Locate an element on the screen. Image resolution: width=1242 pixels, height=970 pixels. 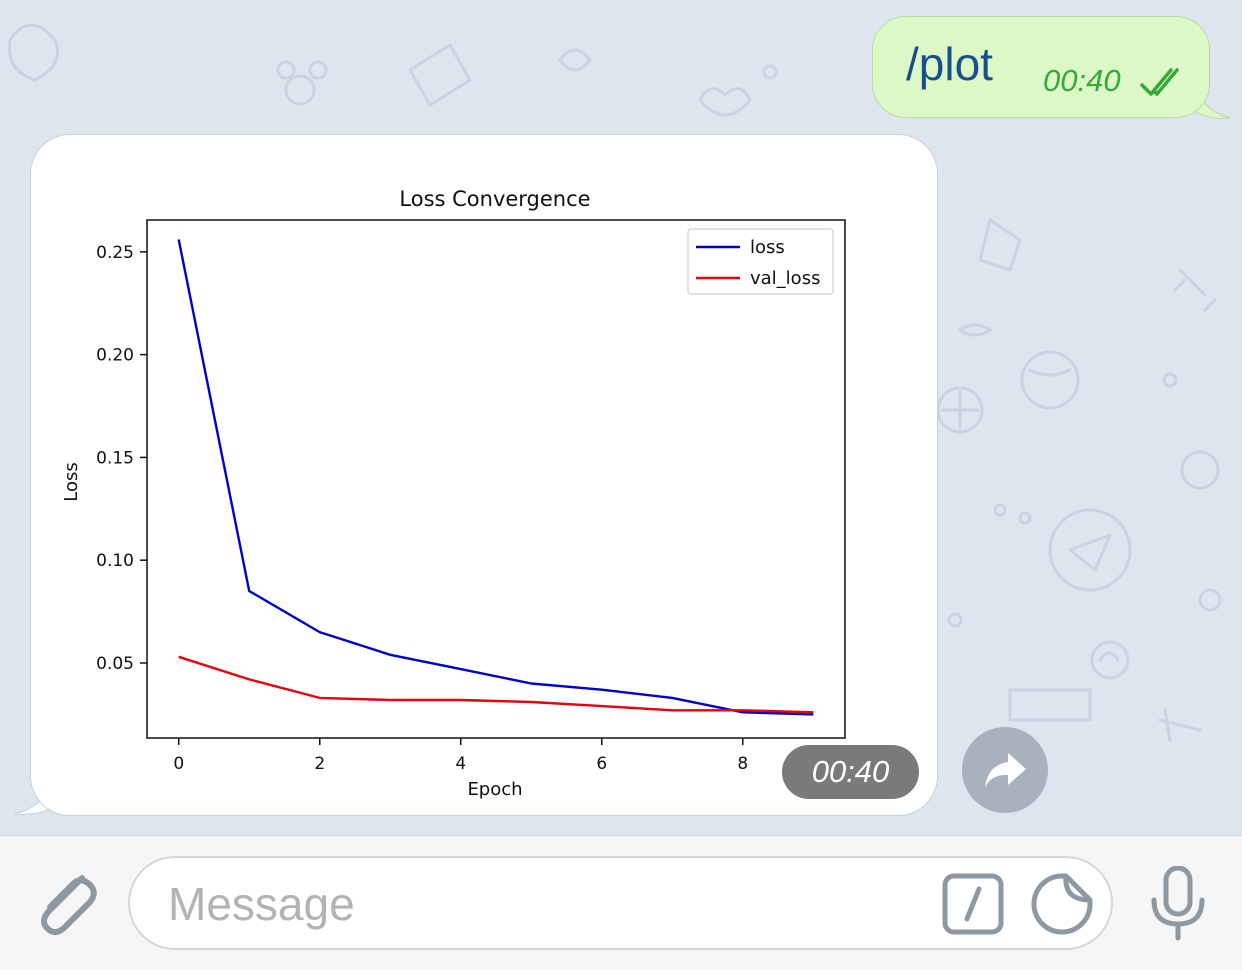
series-line-val-loss is located at coordinates (496, 684).